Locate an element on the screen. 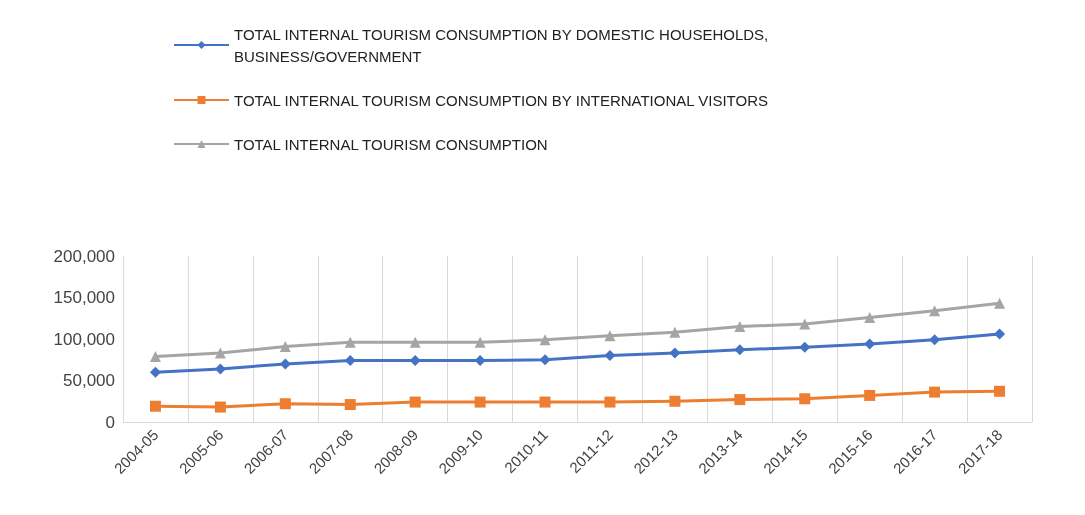  y-tick-label: 50,000 is located at coordinates (89, 380).